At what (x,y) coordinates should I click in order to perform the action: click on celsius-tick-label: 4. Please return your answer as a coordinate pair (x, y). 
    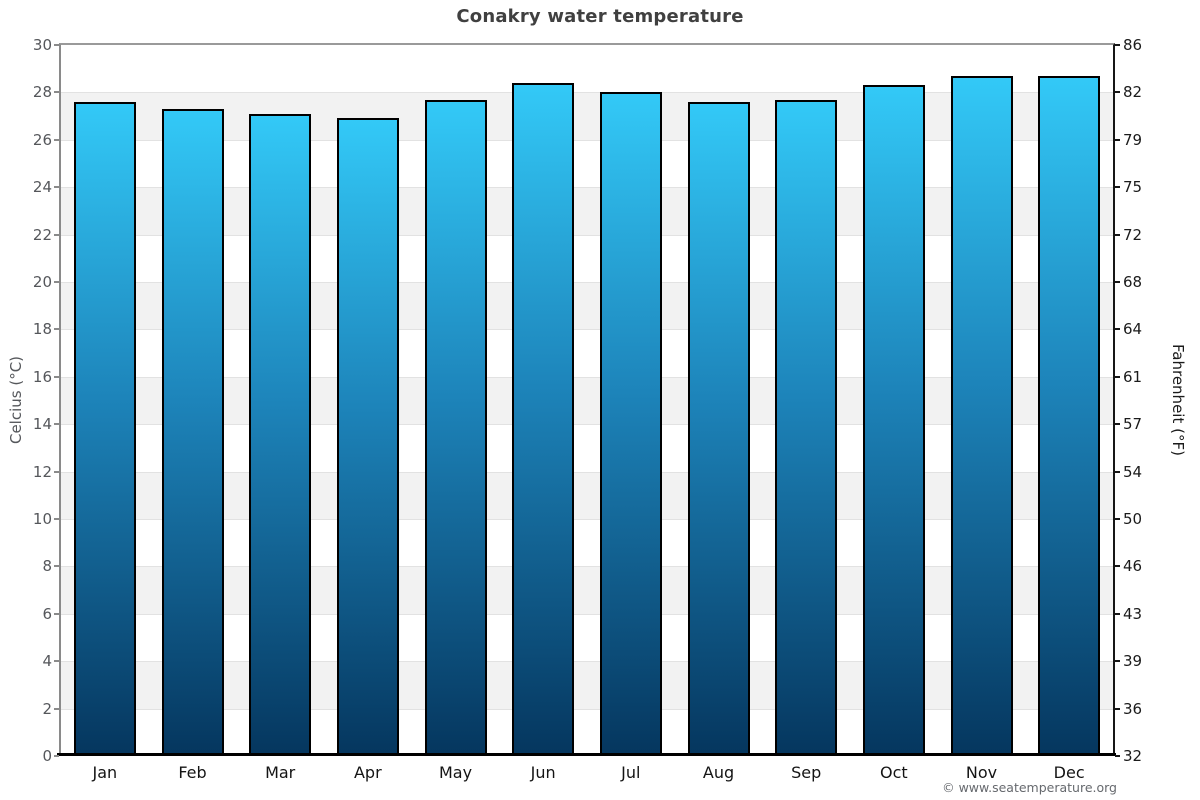
    Looking at the image, I should click on (47, 661).